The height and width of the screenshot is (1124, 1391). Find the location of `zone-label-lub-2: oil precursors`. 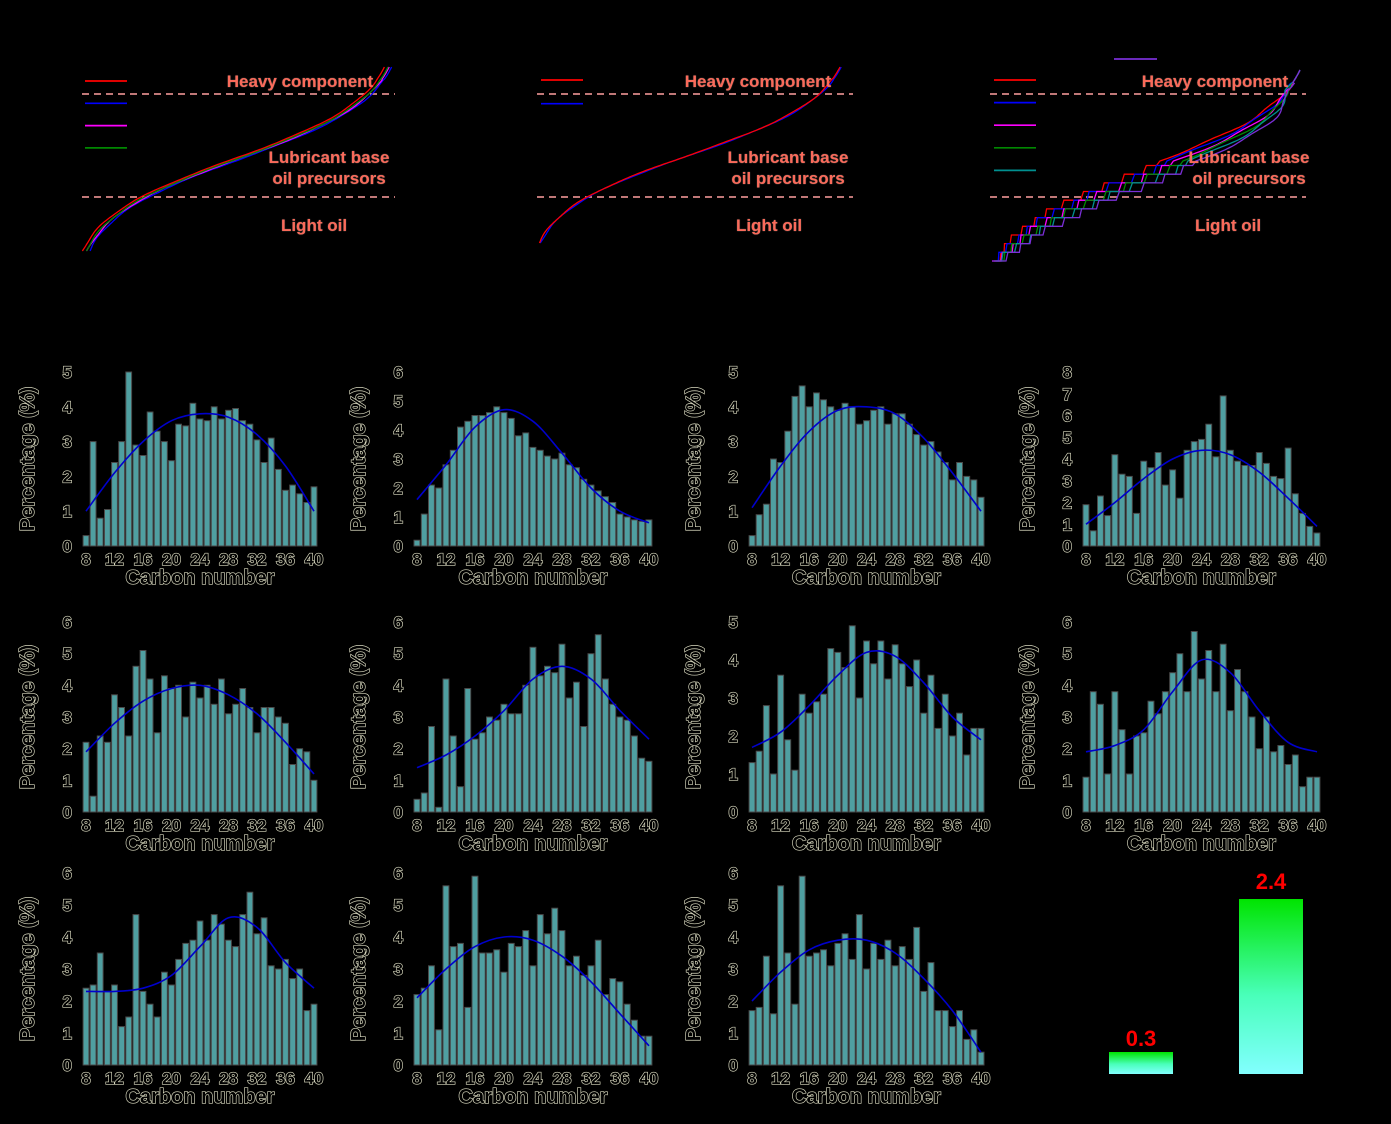

zone-label-lub-2: oil precursors is located at coordinates (1249, 178).